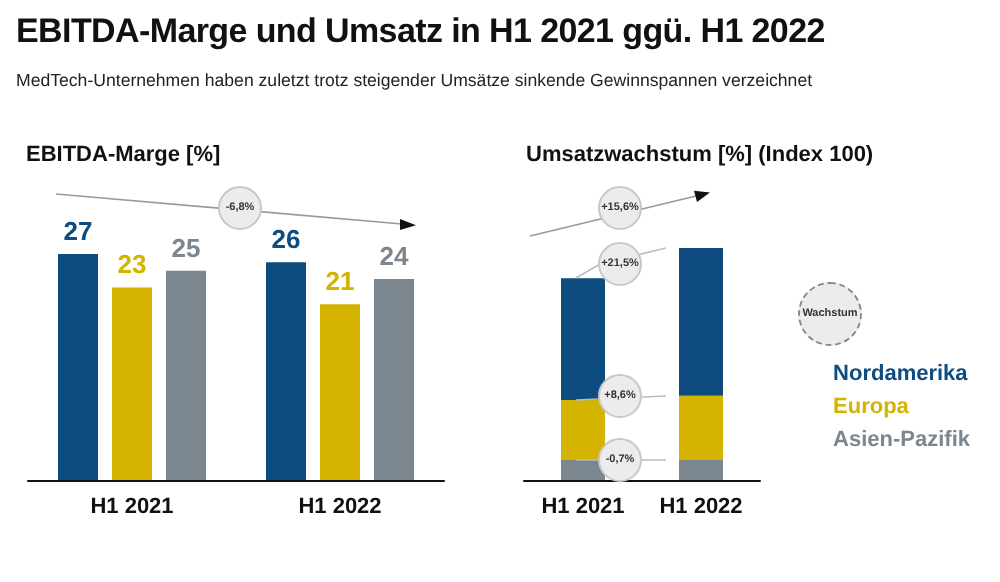  Describe the element at coordinates (872, 407) in the screenshot. I see `text: Europa` at that location.